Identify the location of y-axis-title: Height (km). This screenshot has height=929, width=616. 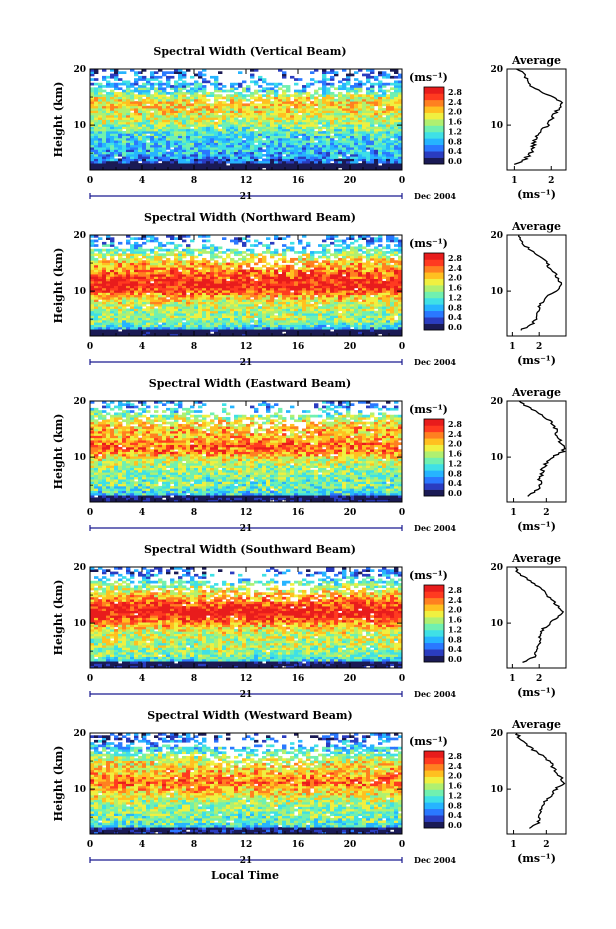
(58, 120).